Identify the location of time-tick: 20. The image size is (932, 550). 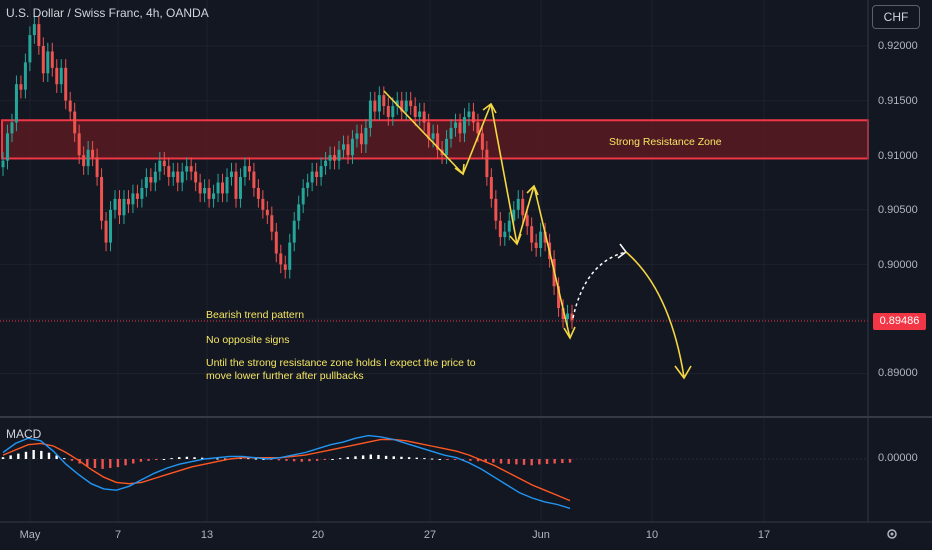
(318, 535).